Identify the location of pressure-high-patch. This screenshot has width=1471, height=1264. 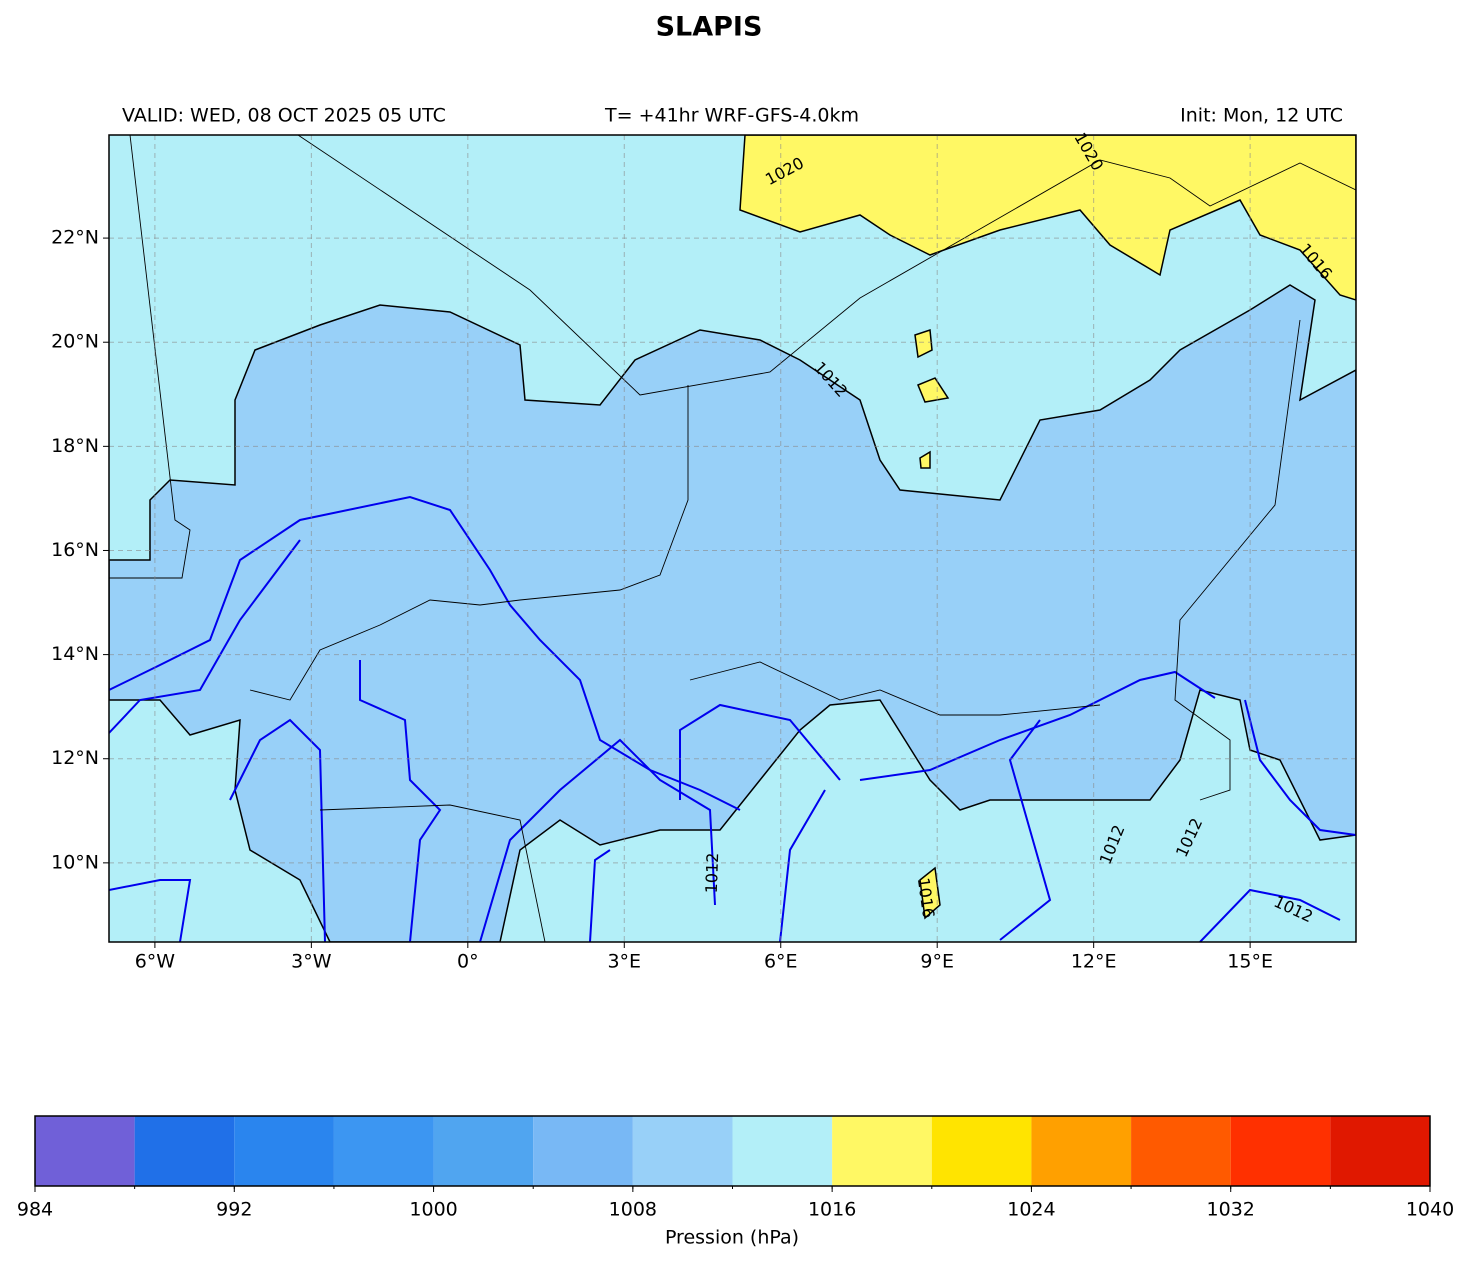
(932, 624).